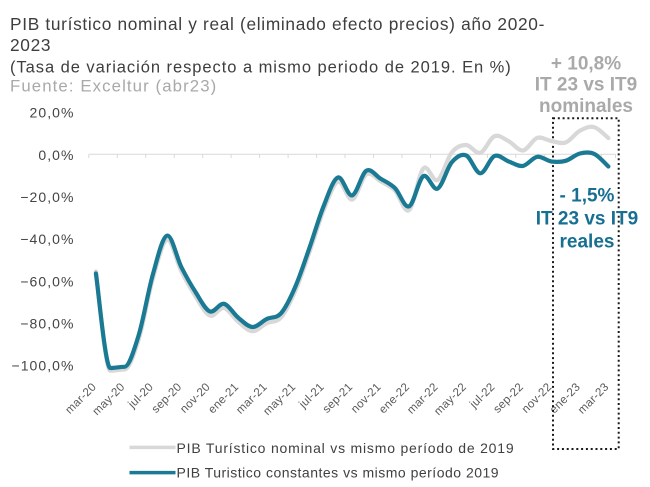 The image size is (650, 487). Describe the element at coordinates (586, 106) in the screenshot. I see `svg-text: nominales` at that location.